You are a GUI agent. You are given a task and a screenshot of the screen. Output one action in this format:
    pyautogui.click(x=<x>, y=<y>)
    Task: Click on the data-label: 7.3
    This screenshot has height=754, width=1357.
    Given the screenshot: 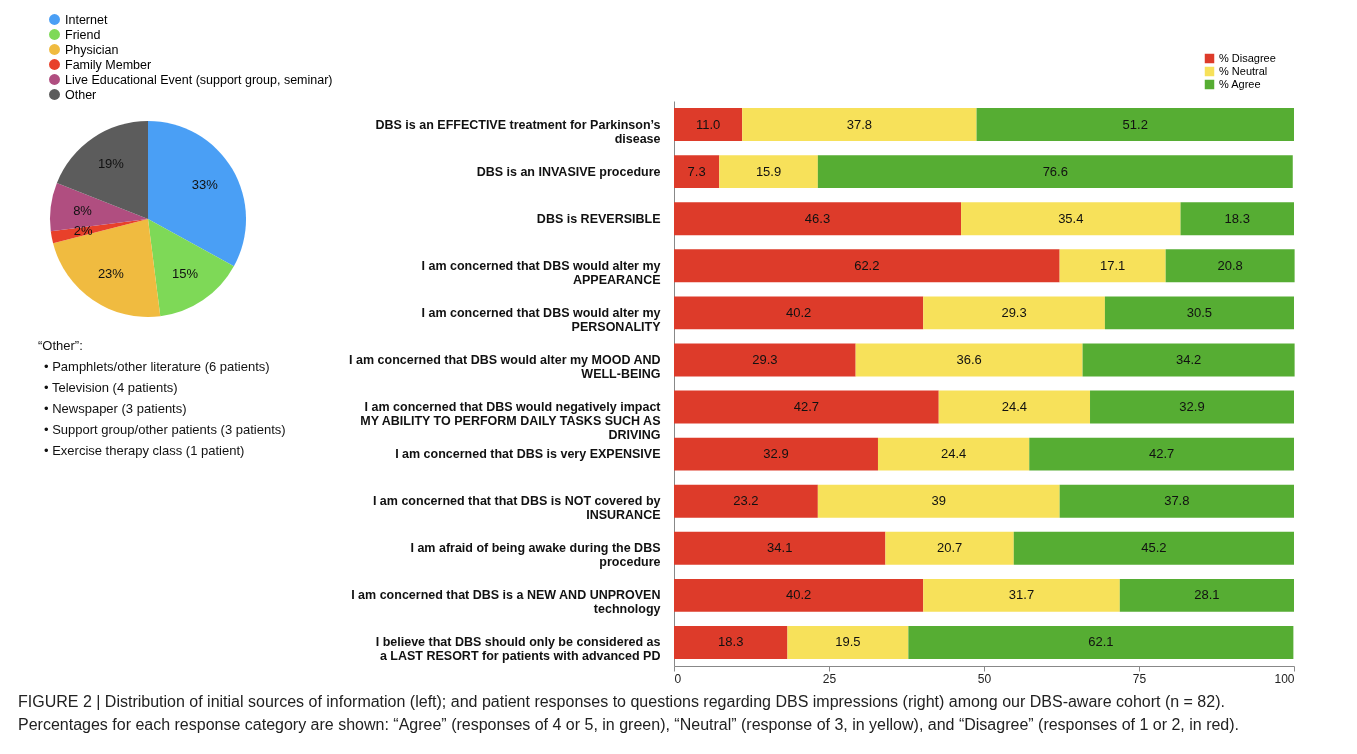 What is the action you would take?
    pyautogui.click(x=696, y=171)
    